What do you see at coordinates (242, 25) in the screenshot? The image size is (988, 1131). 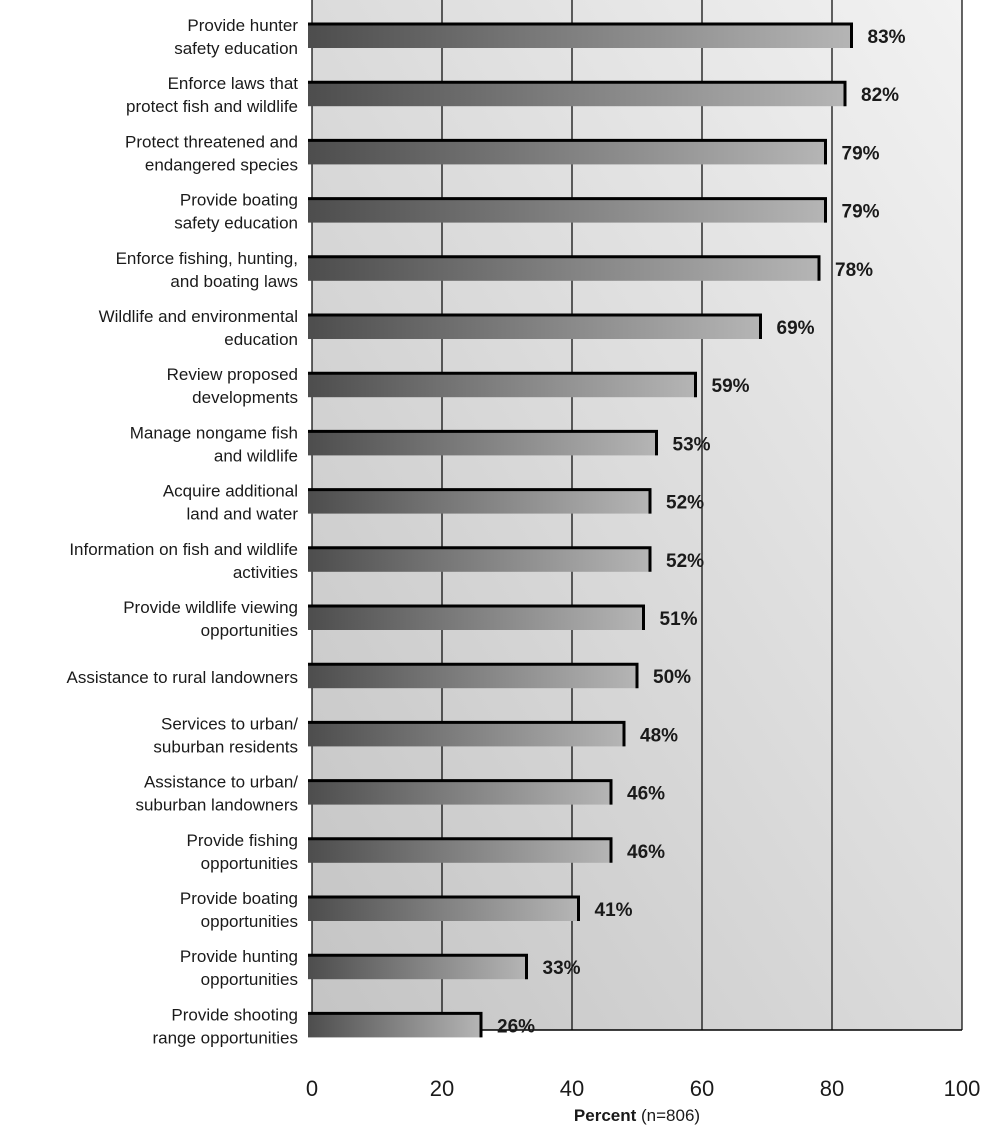 I see `category-label-line: Provide hunter` at bounding box center [242, 25].